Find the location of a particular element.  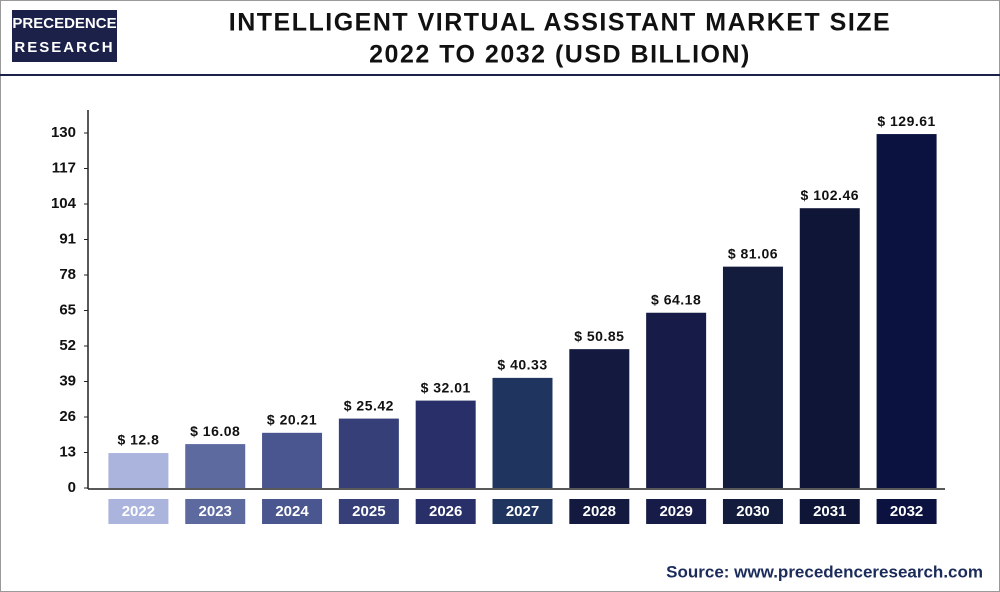

y-tick-label: 78 is located at coordinates (67, 274).